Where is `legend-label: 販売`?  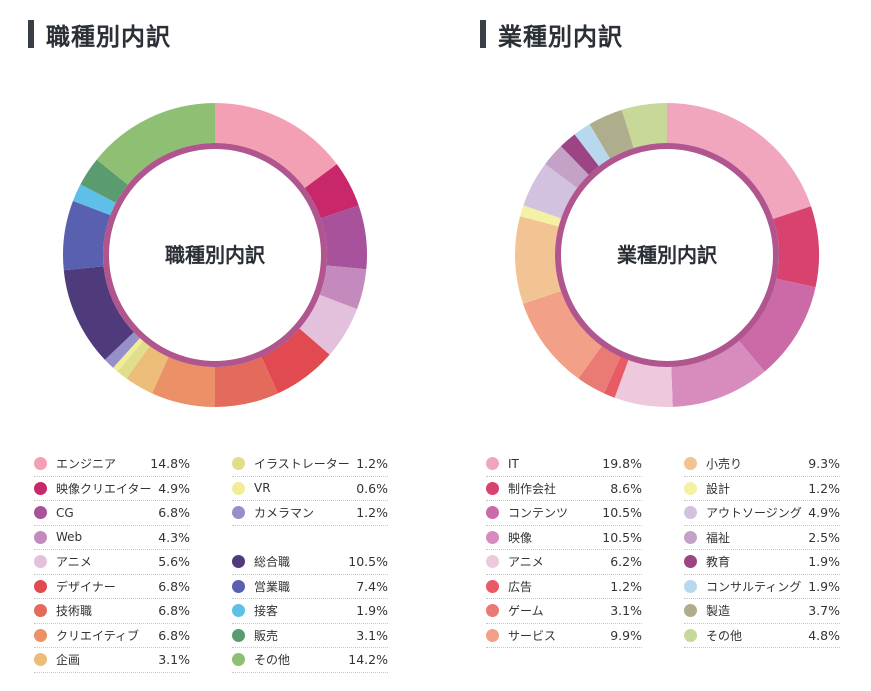
legend-label: 販売 is located at coordinates (266, 635).